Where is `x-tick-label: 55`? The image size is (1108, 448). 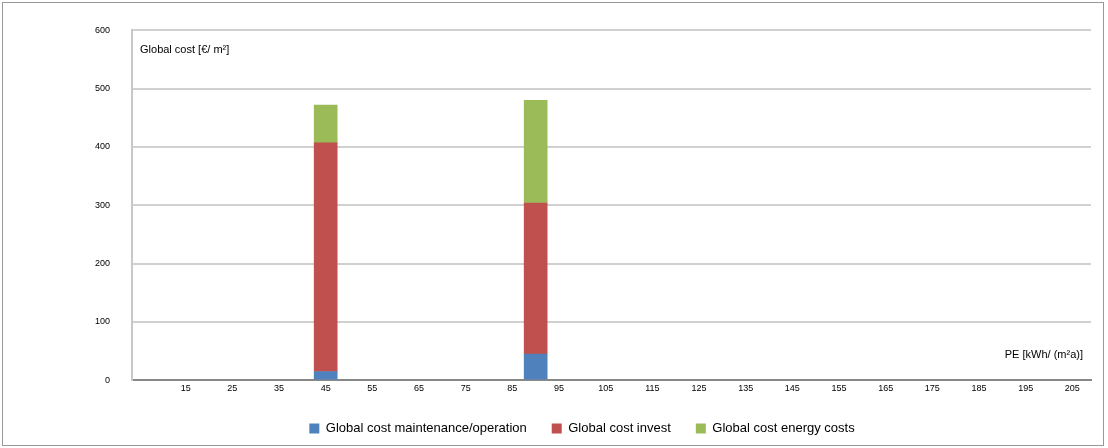 x-tick-label: 55 is located at coordinates (372, 388).